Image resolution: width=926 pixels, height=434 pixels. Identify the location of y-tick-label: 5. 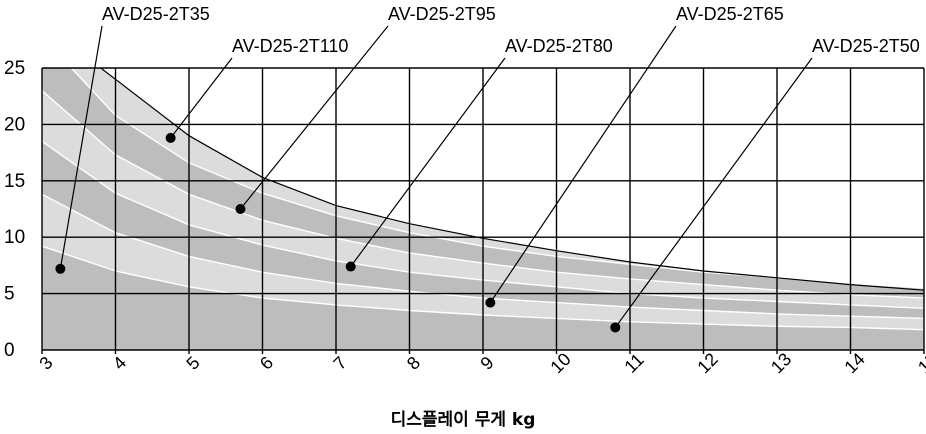
(9, 294).